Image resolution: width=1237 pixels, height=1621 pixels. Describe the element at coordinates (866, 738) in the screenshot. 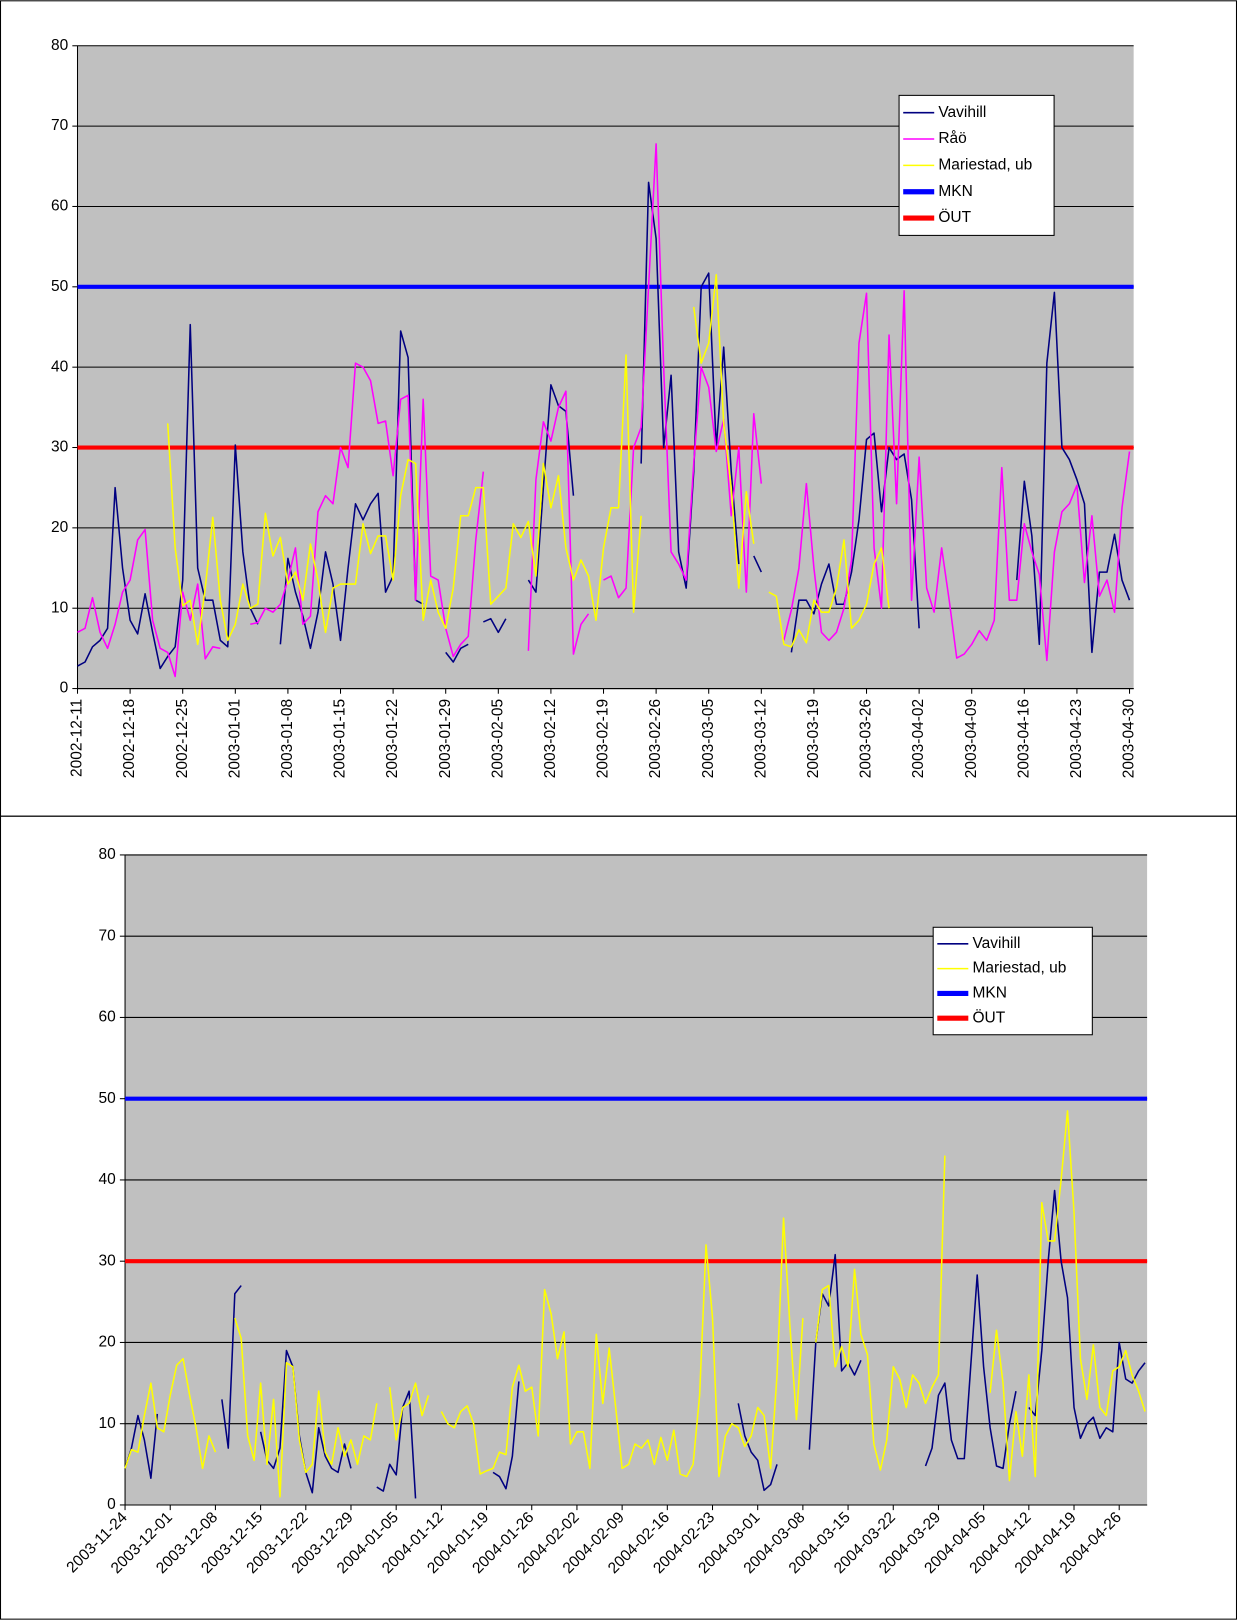

I see `x-tick-label: 2003-03-26` at that location.